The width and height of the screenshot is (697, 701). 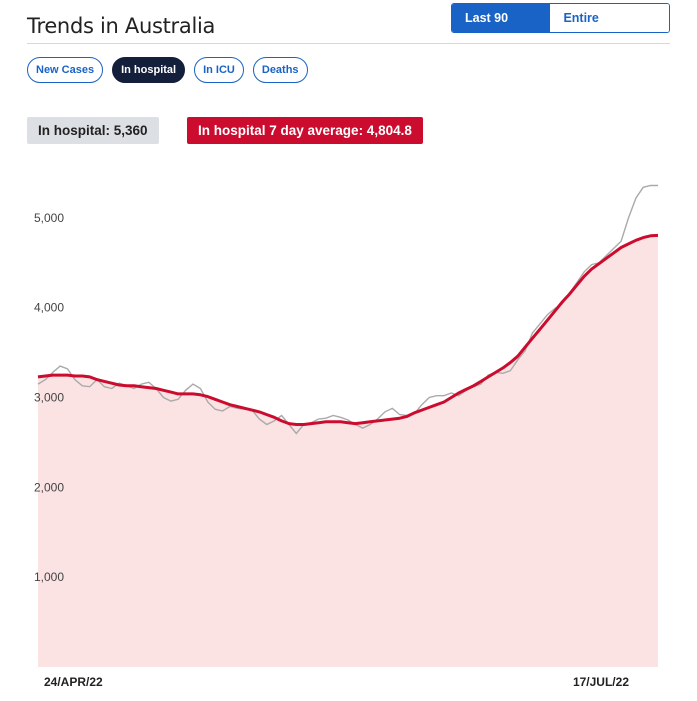 I want to click on tab-in-icu: In ICU, so click(x=219, y=70).